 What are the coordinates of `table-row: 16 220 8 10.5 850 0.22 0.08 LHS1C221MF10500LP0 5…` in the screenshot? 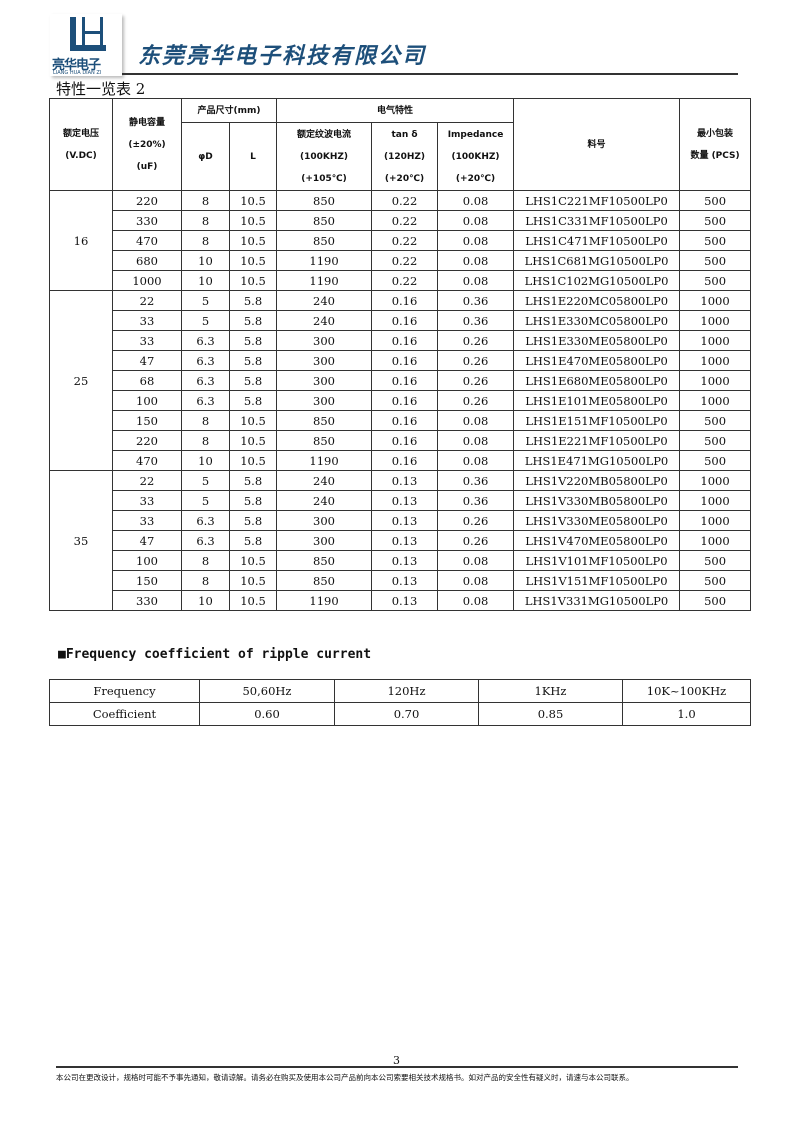 It's located at (400, 240).